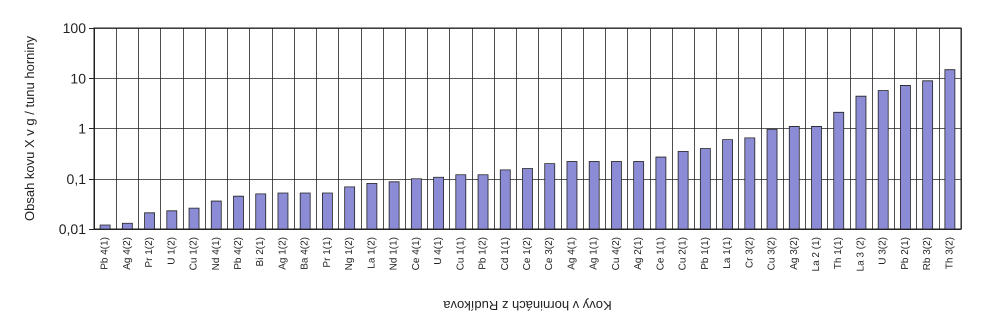 The height and width of the screenshot is (332, 981). I want to click on x-tick-label: Ag 3(2), so click(794, 253).